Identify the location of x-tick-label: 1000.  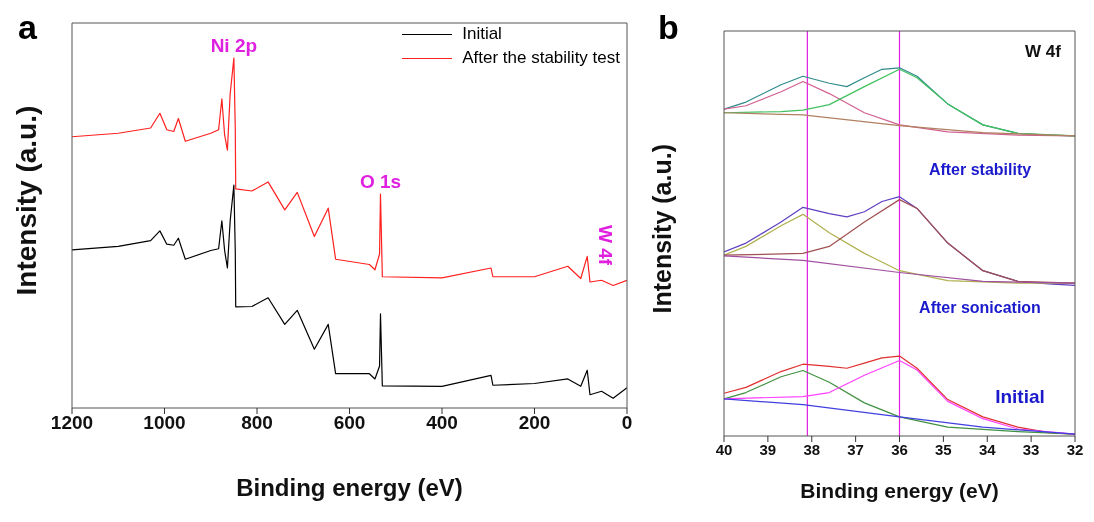
(164, 423).